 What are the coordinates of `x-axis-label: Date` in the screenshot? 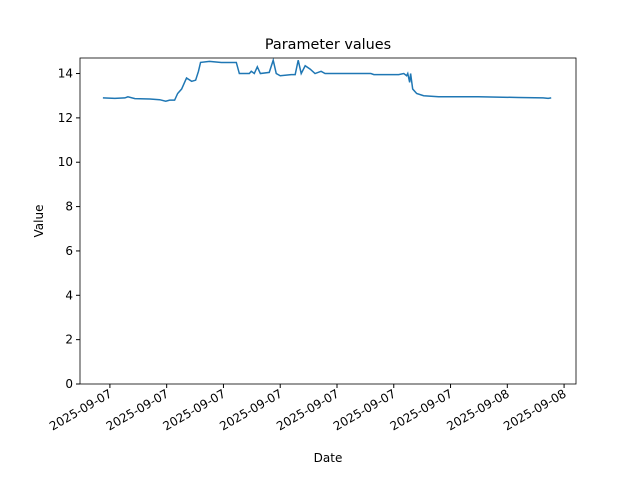 It's located at (328, 458).